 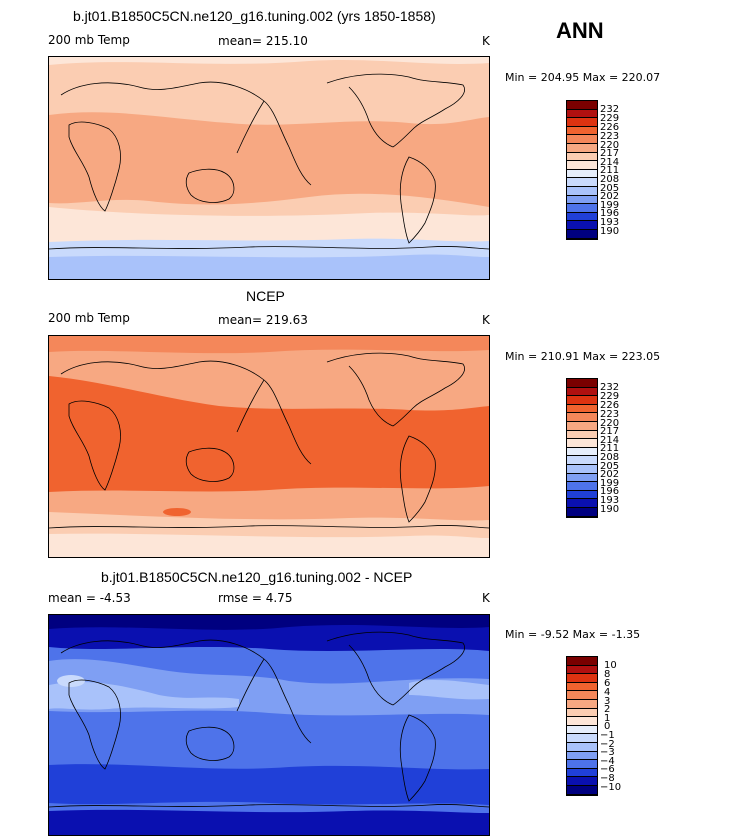 I want to click on colorbar-label: 4, so click(x=607, y=692).